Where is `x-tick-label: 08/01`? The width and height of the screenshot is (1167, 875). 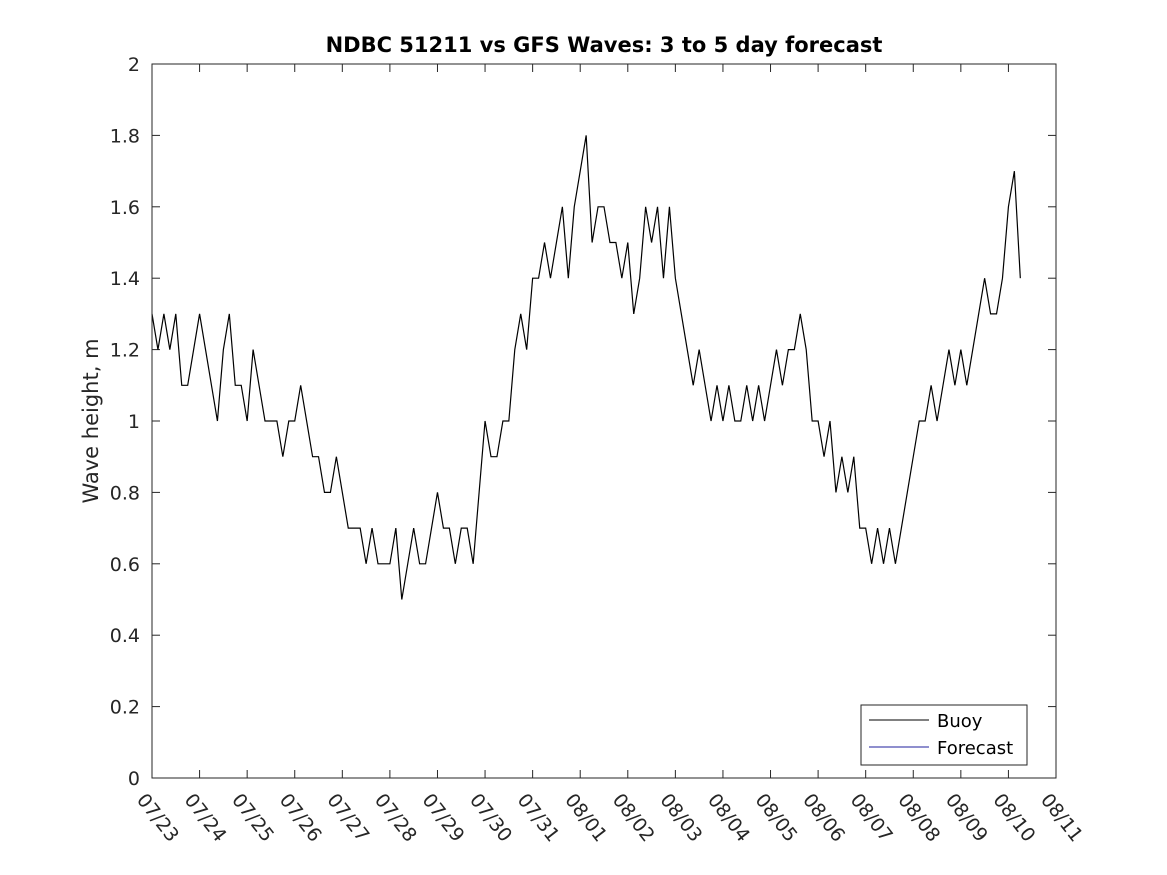
x-tick-label: 08/01 is located at coordinates (585, 818).